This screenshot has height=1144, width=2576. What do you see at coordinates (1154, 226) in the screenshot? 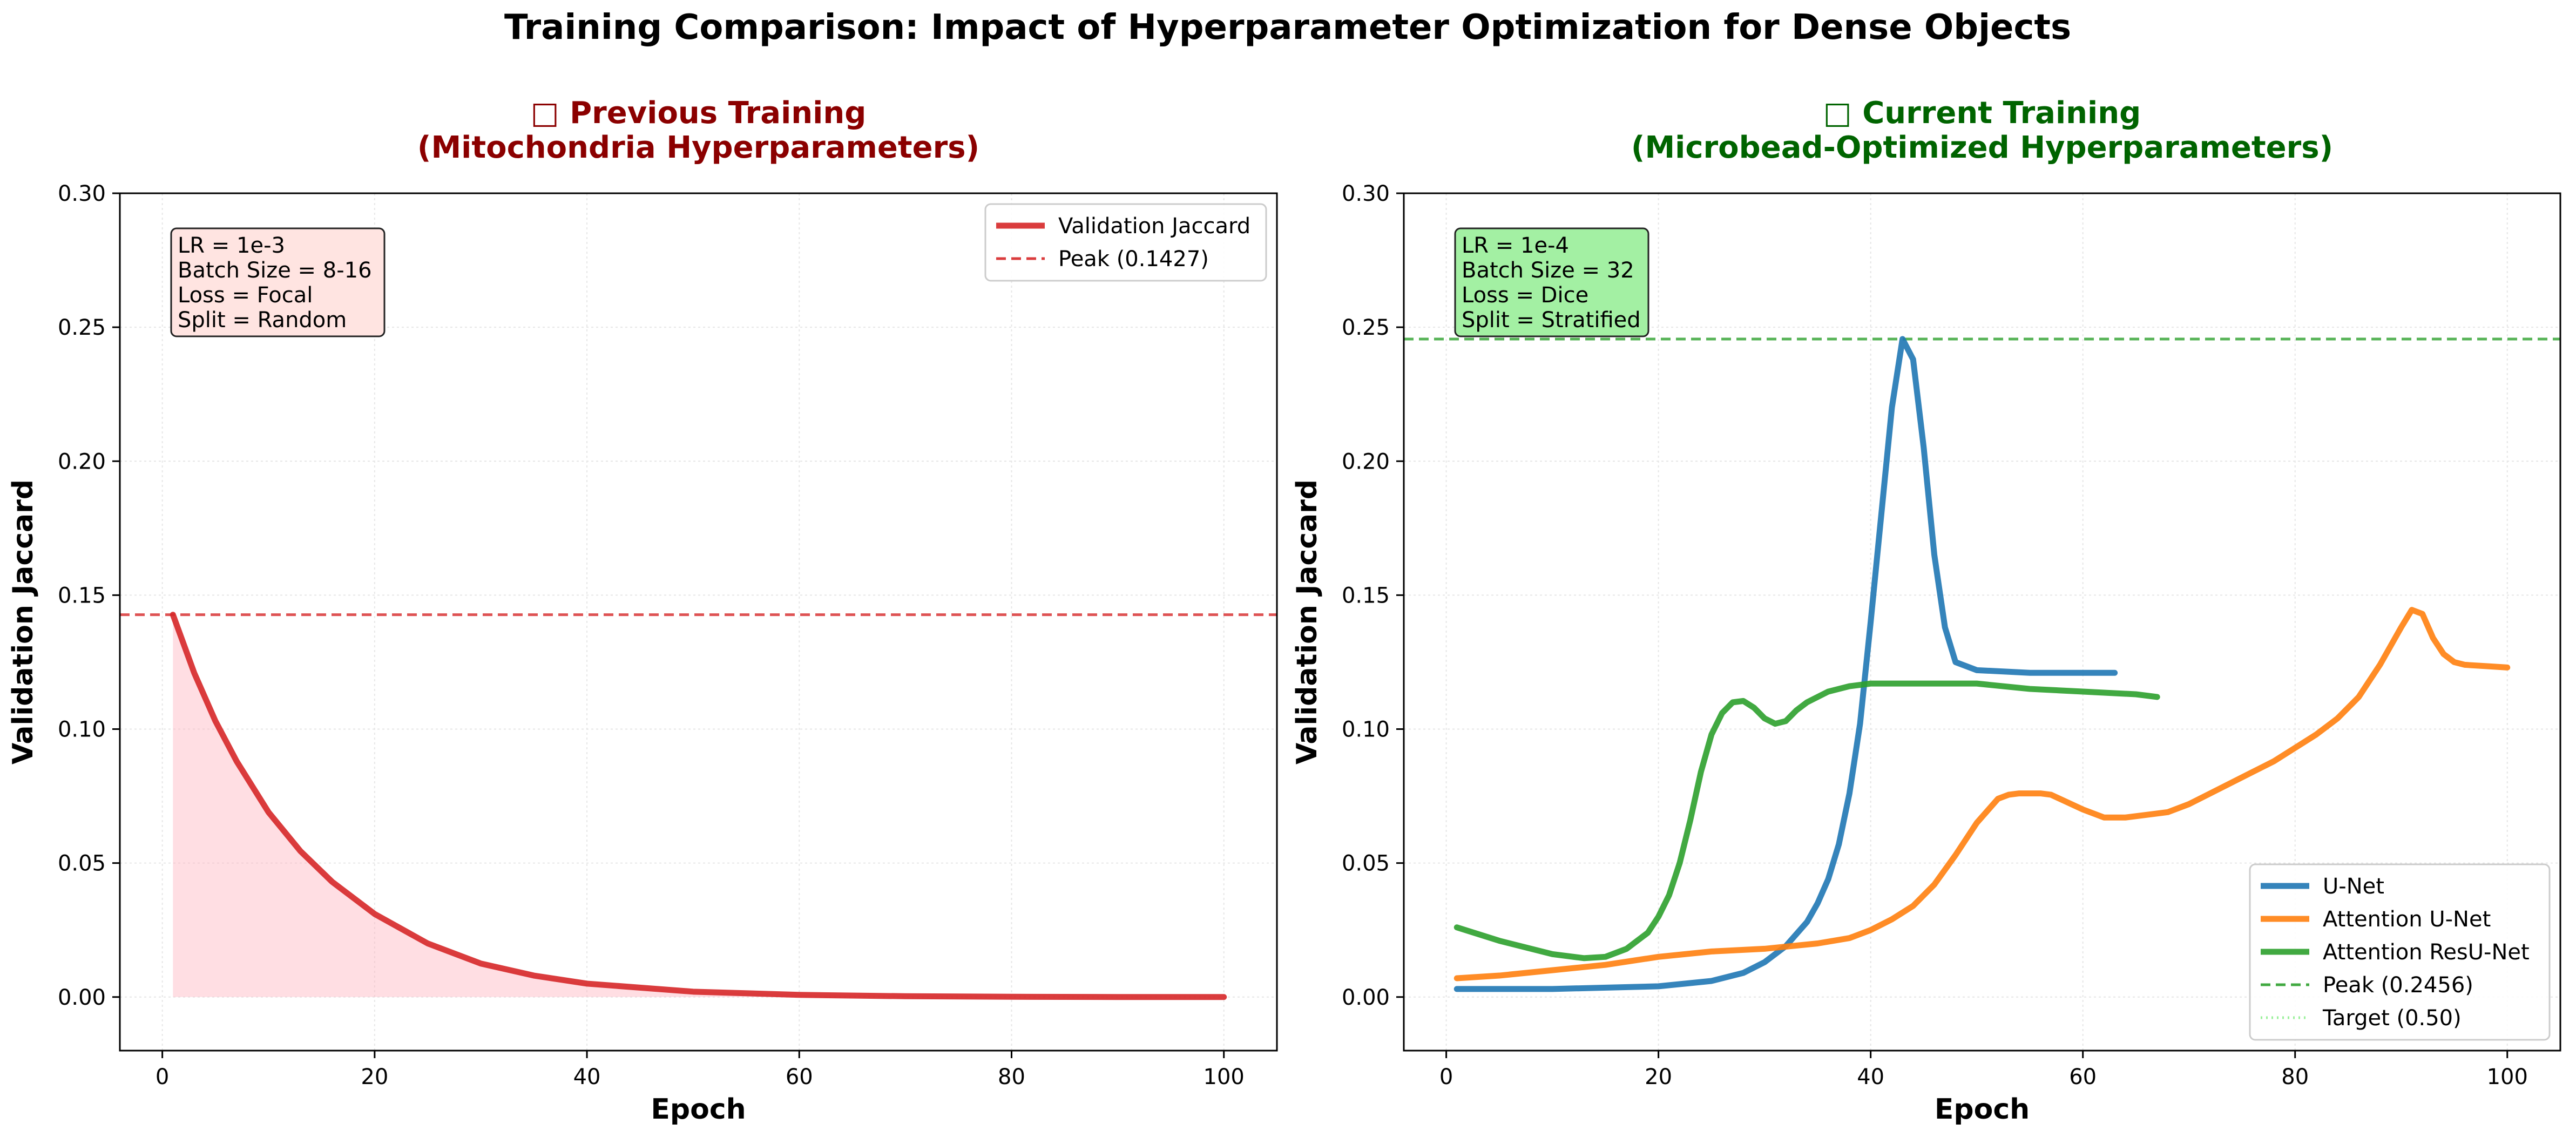
I see `legend-label-validation-jaccard: Validation Jaccard` at bounding box center [1154, 226].